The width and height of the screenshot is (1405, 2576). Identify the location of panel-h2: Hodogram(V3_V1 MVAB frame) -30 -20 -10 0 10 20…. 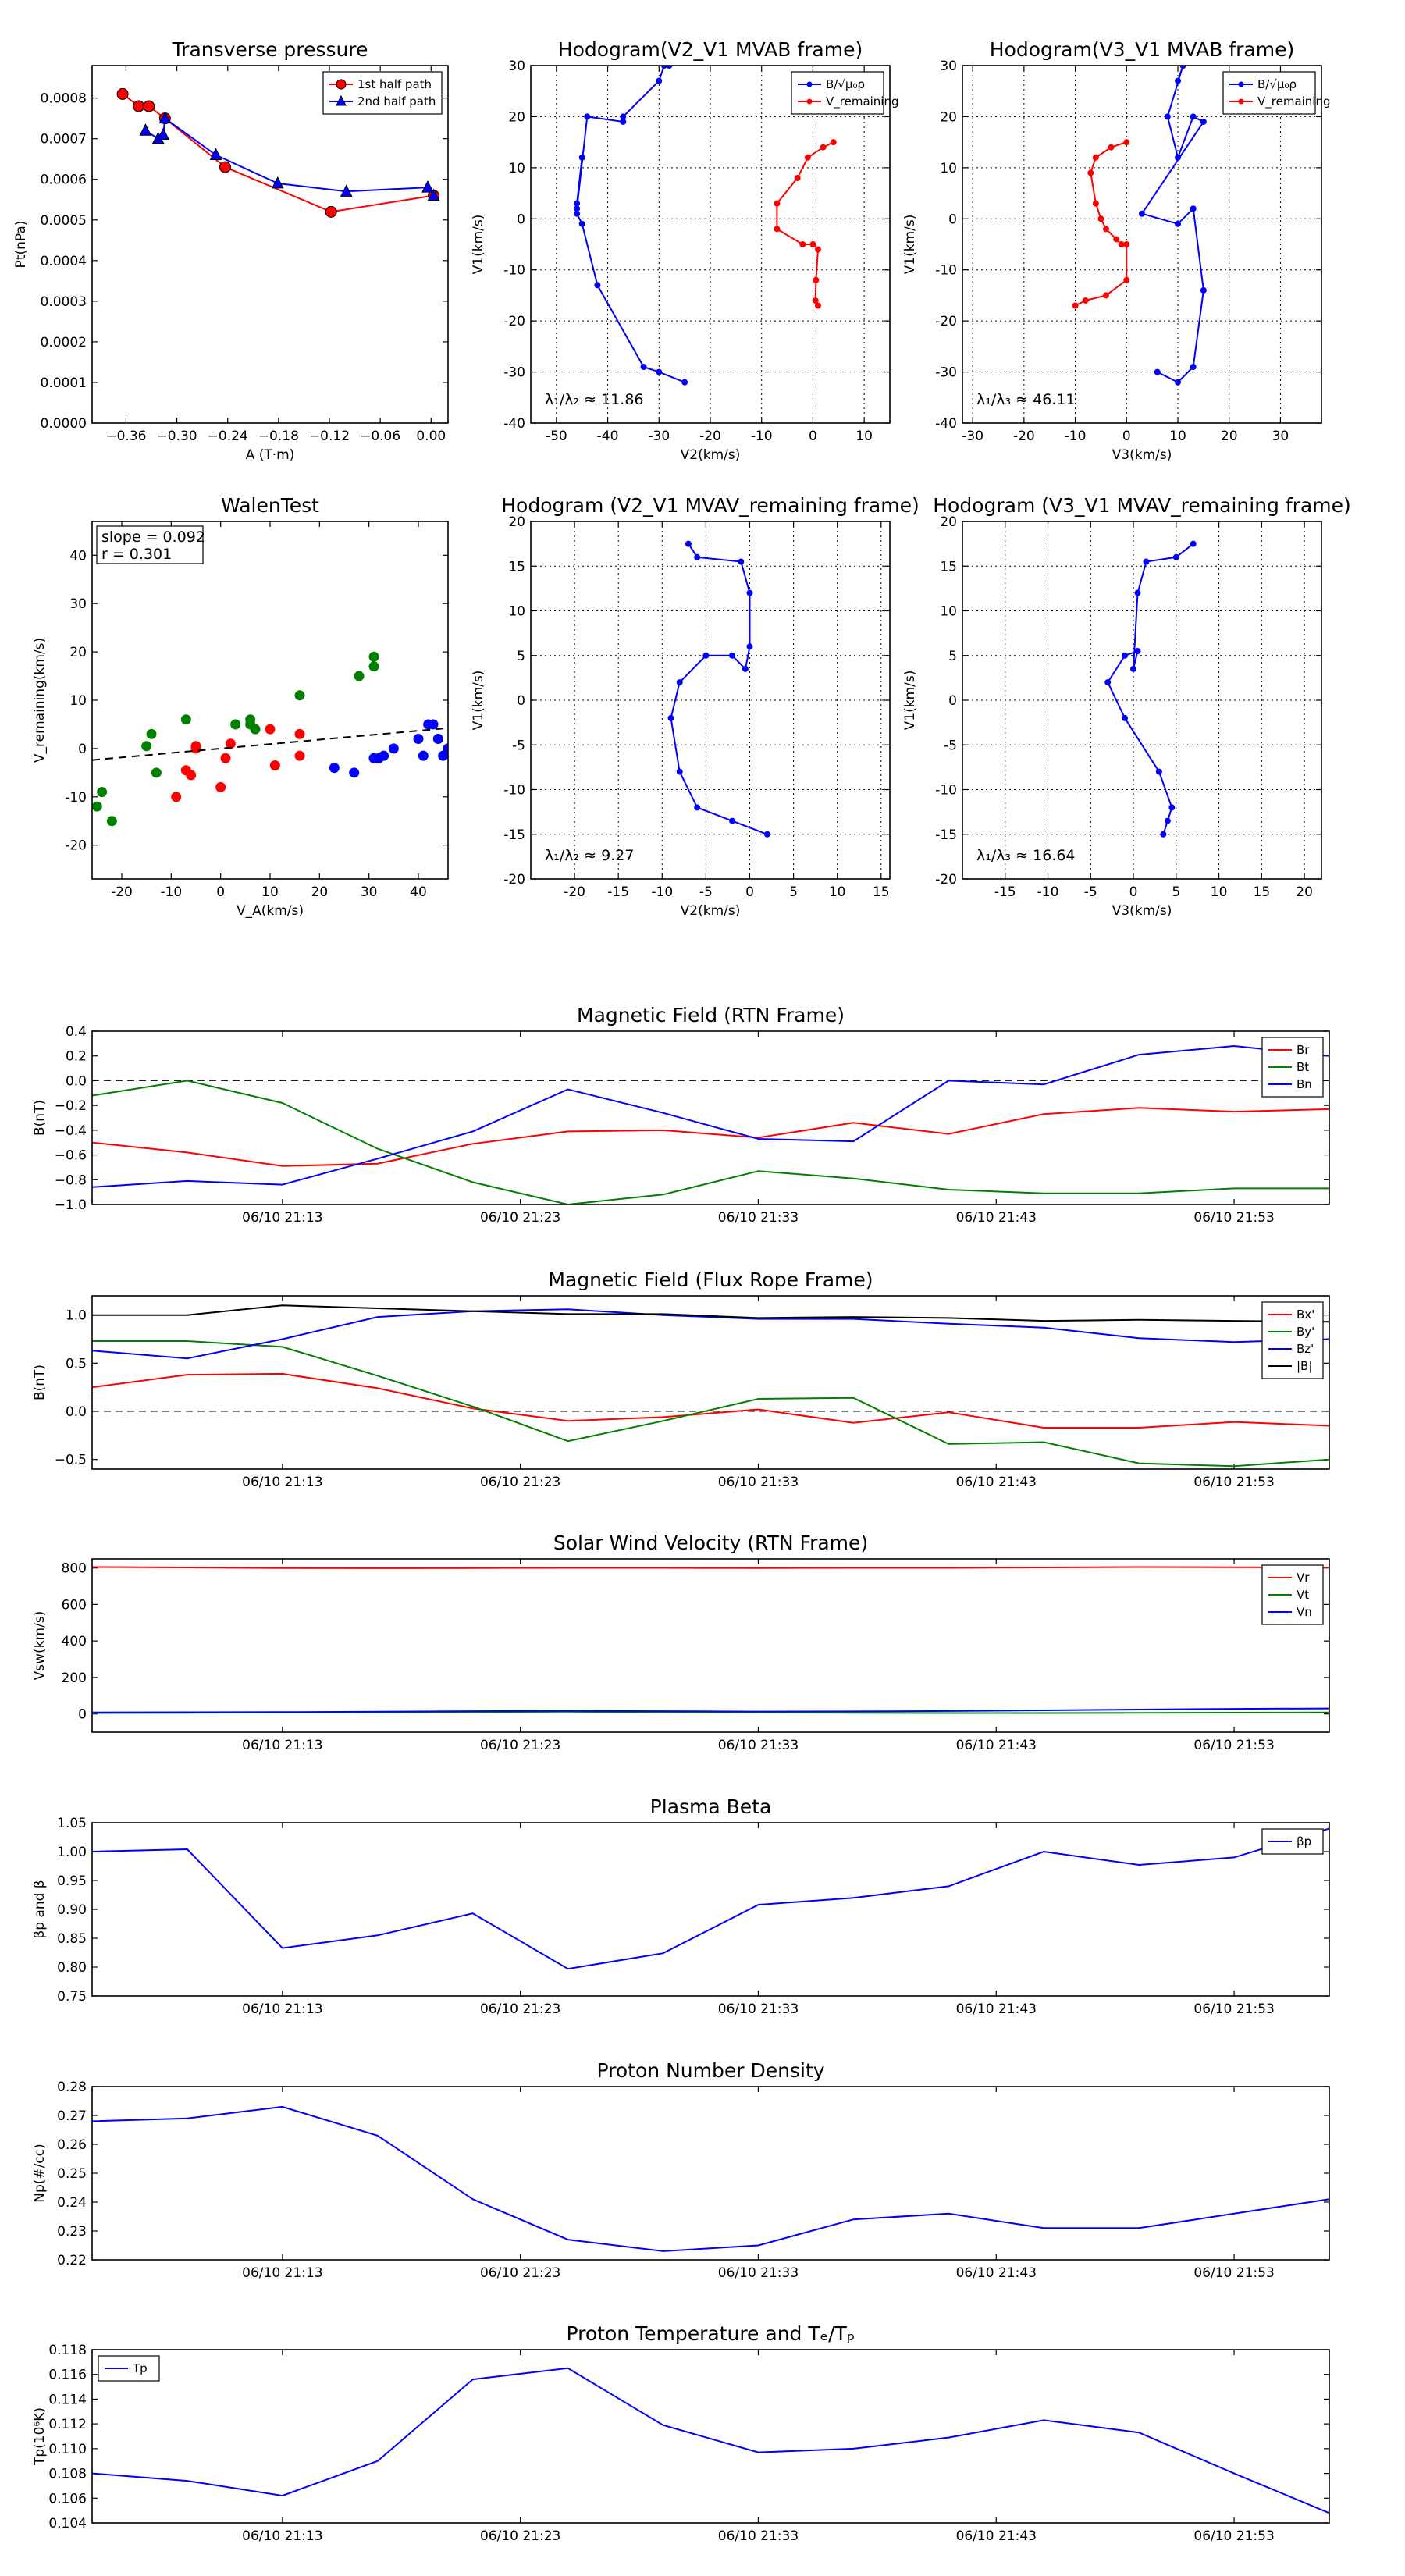
(1116, 250).